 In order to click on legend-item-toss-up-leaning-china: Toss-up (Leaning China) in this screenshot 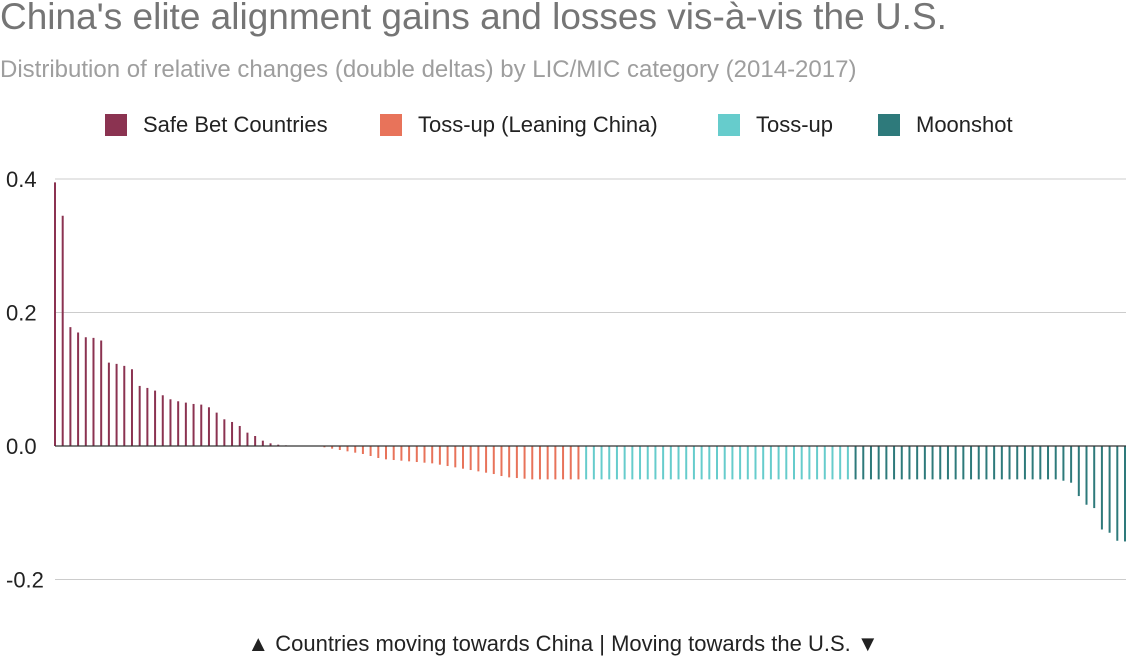, I will do `click(519, 125)`.